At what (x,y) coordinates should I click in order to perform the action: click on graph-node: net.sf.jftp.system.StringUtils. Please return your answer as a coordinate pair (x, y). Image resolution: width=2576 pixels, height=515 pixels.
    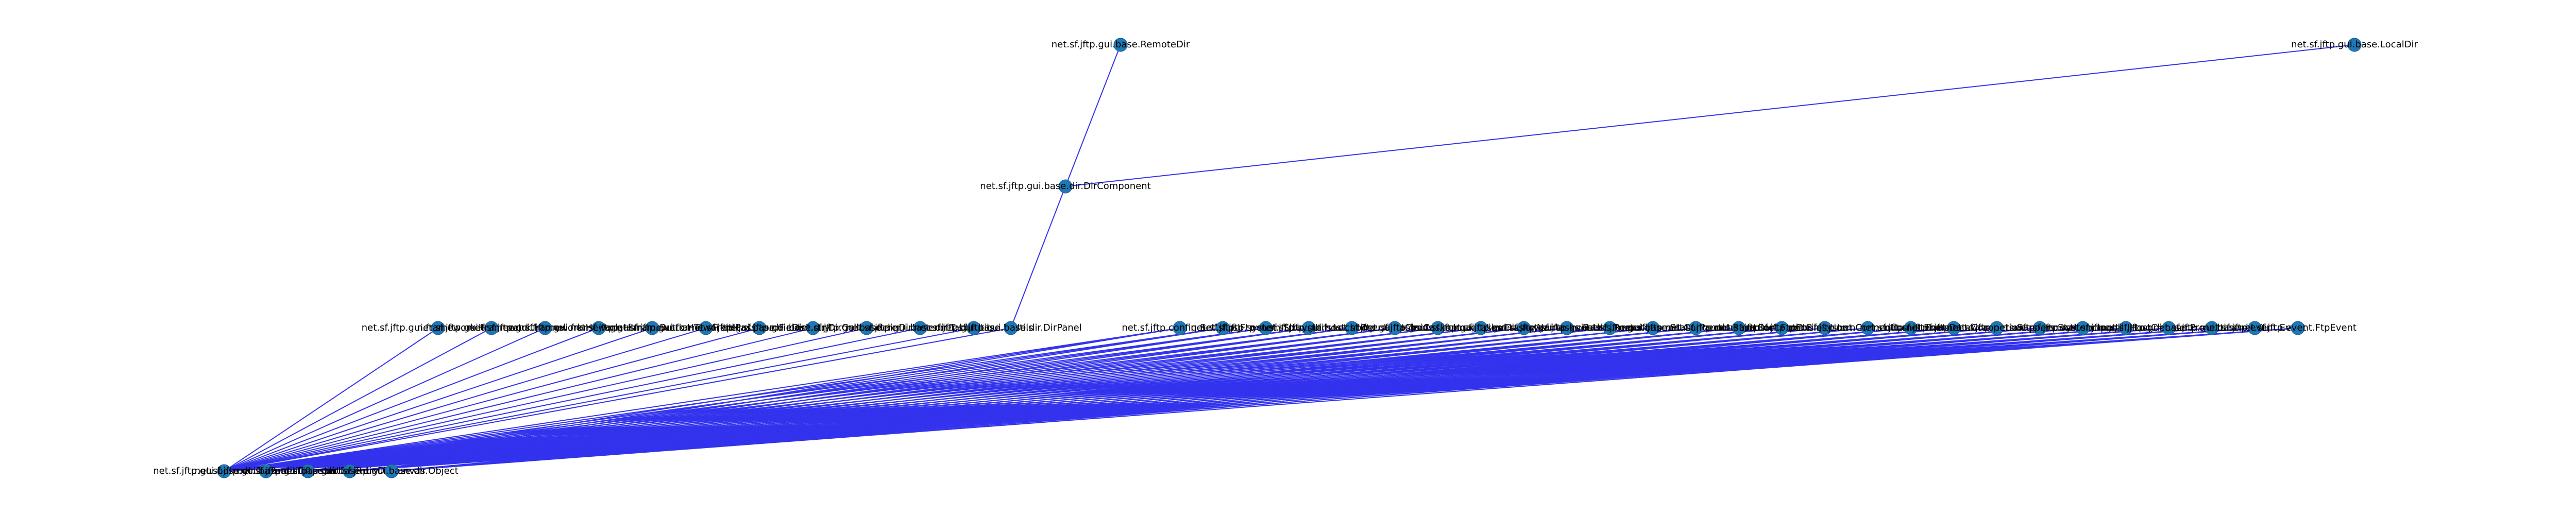
    Looking at the image, I should click on (1266, 328).